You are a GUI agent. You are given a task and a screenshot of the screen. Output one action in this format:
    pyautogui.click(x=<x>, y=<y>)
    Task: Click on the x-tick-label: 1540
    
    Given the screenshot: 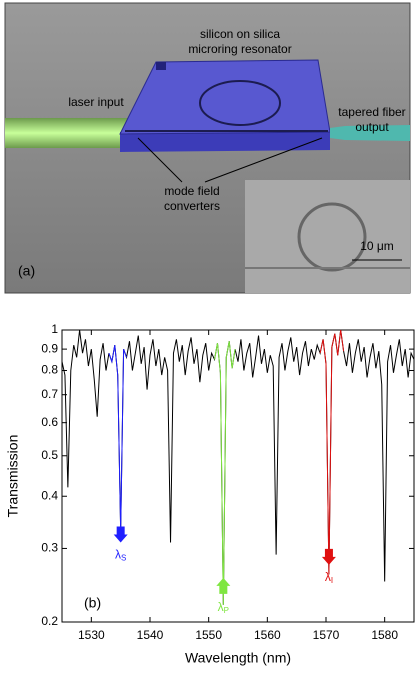 What is the action you would take?
    pyautogui.click(x=150, y=635)
    